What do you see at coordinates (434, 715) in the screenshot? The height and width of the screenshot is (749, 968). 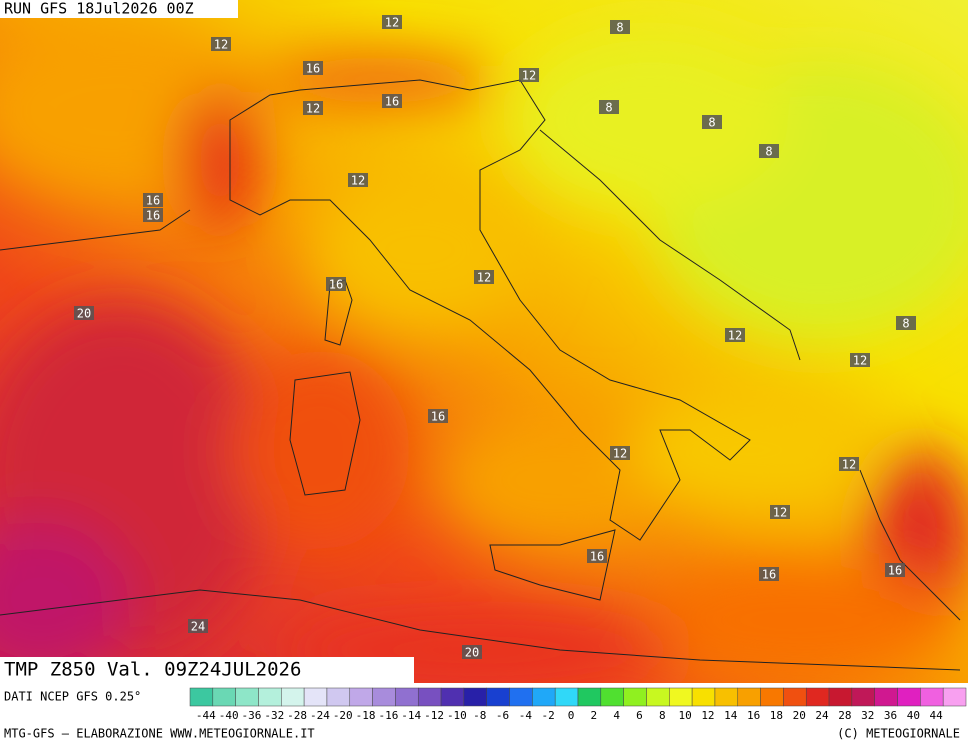 I see `scale-label: -12` at bounding box center [434, 715].